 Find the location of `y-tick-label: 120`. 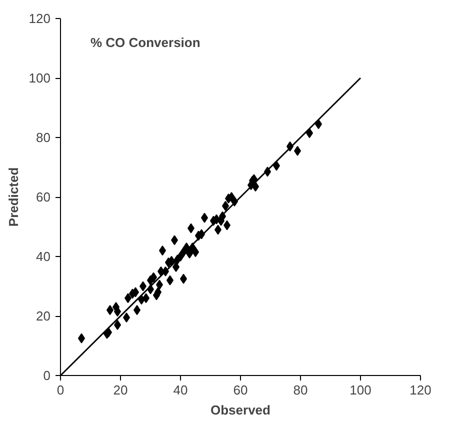

y-tick-label: 120 is located at coordinates (39, 18).